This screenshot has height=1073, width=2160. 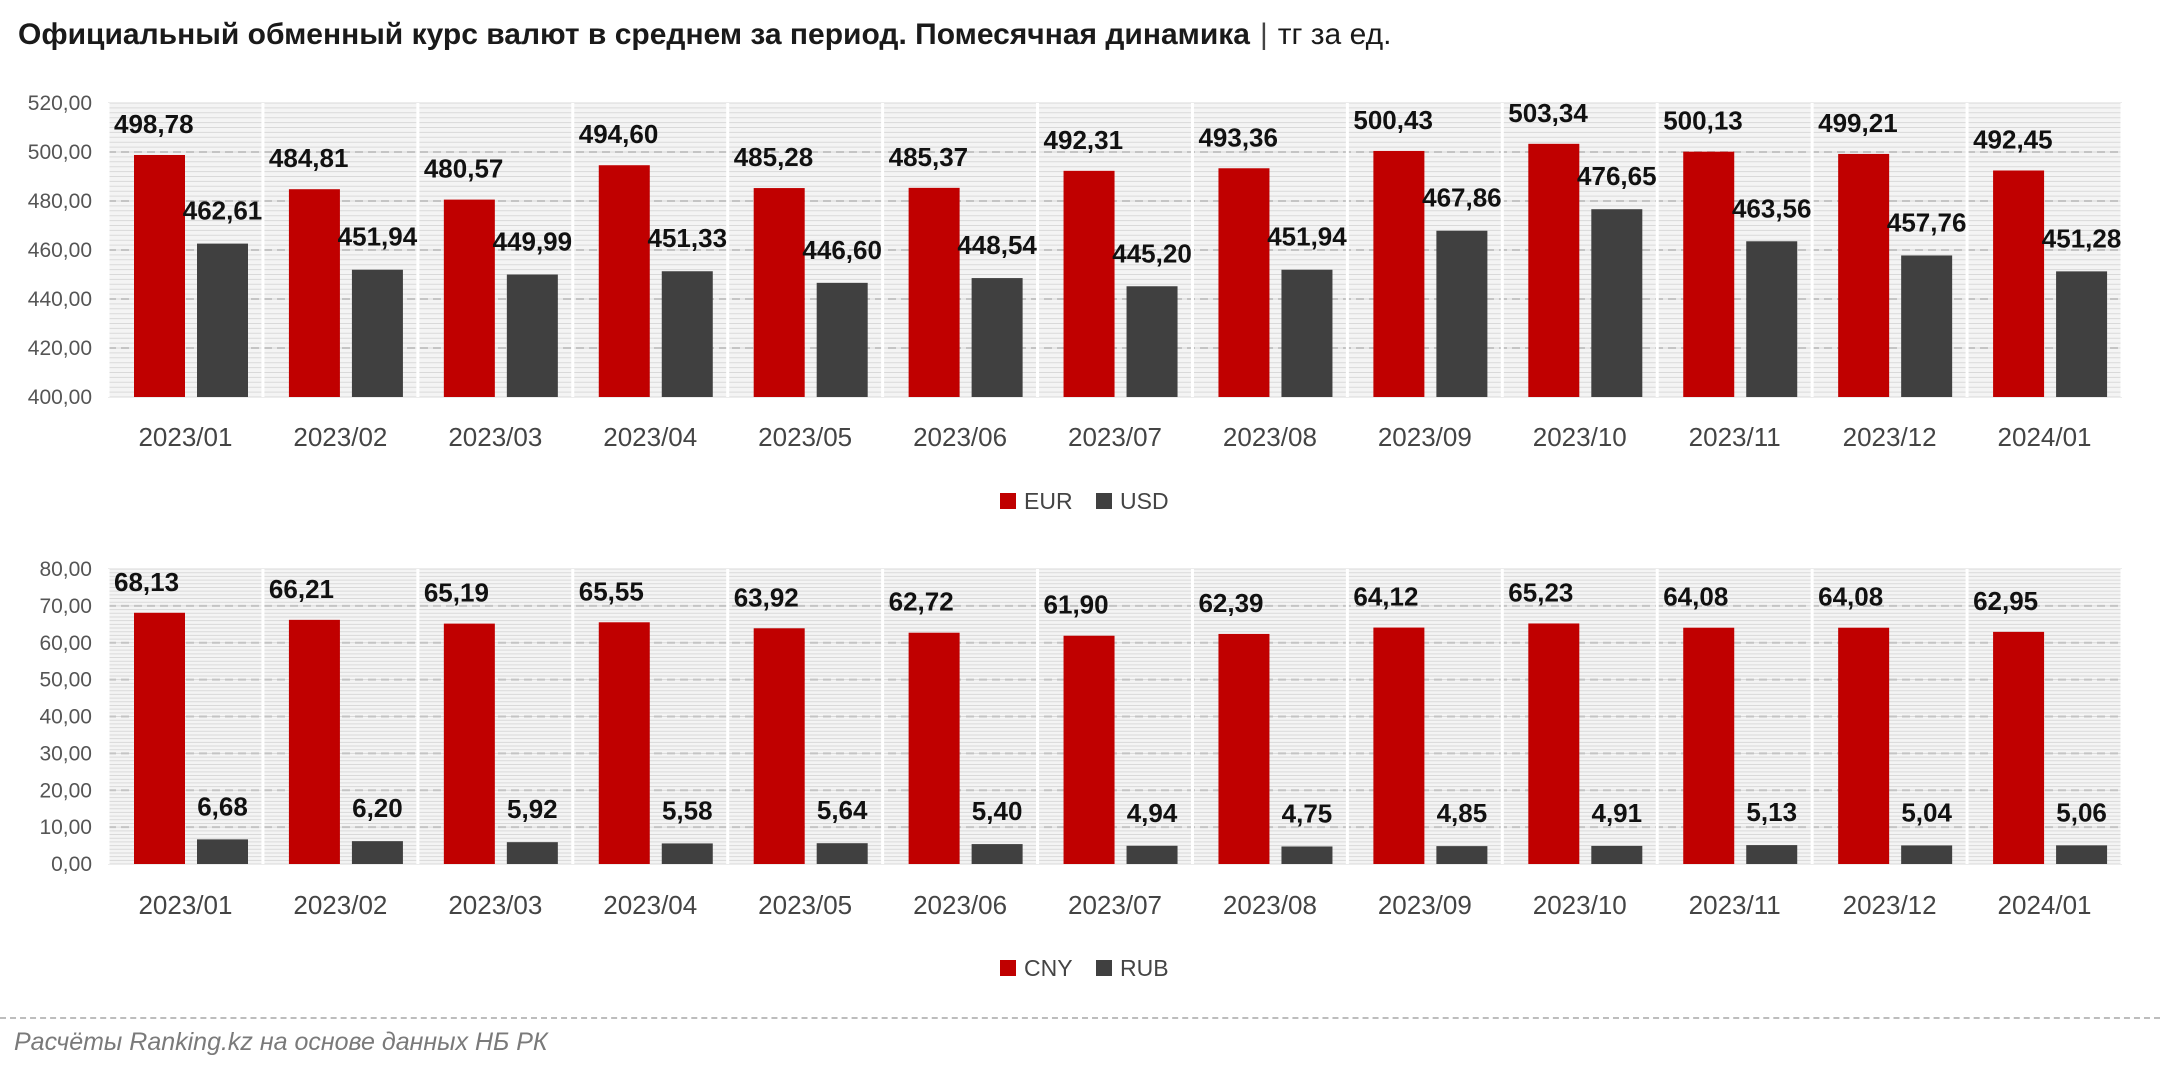 I want to click on data-label-usd: 445,20, so click(x=1152, y=253).